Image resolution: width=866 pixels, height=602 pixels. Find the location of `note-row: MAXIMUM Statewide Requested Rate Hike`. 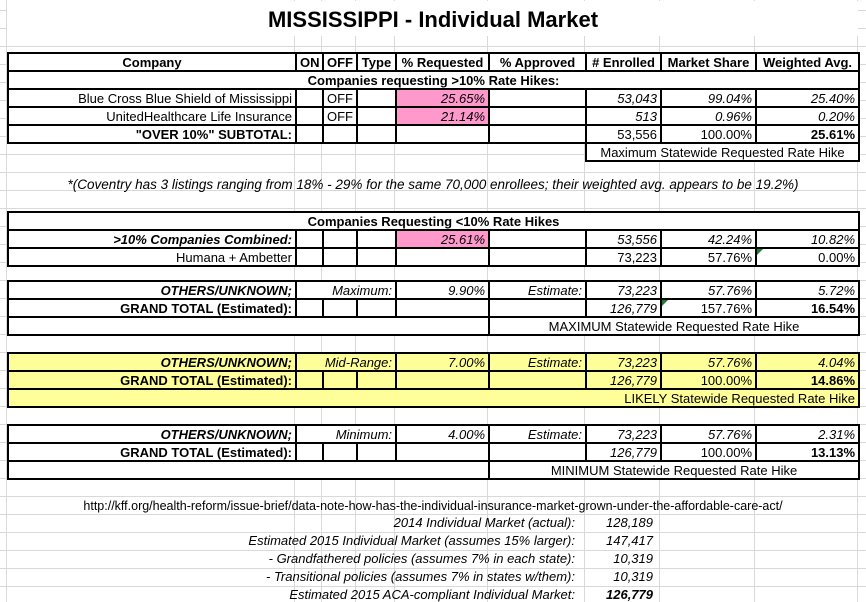

note-row: MAXIMUM Statewide Requested Rate Hike is located at coordinates (433, 326).